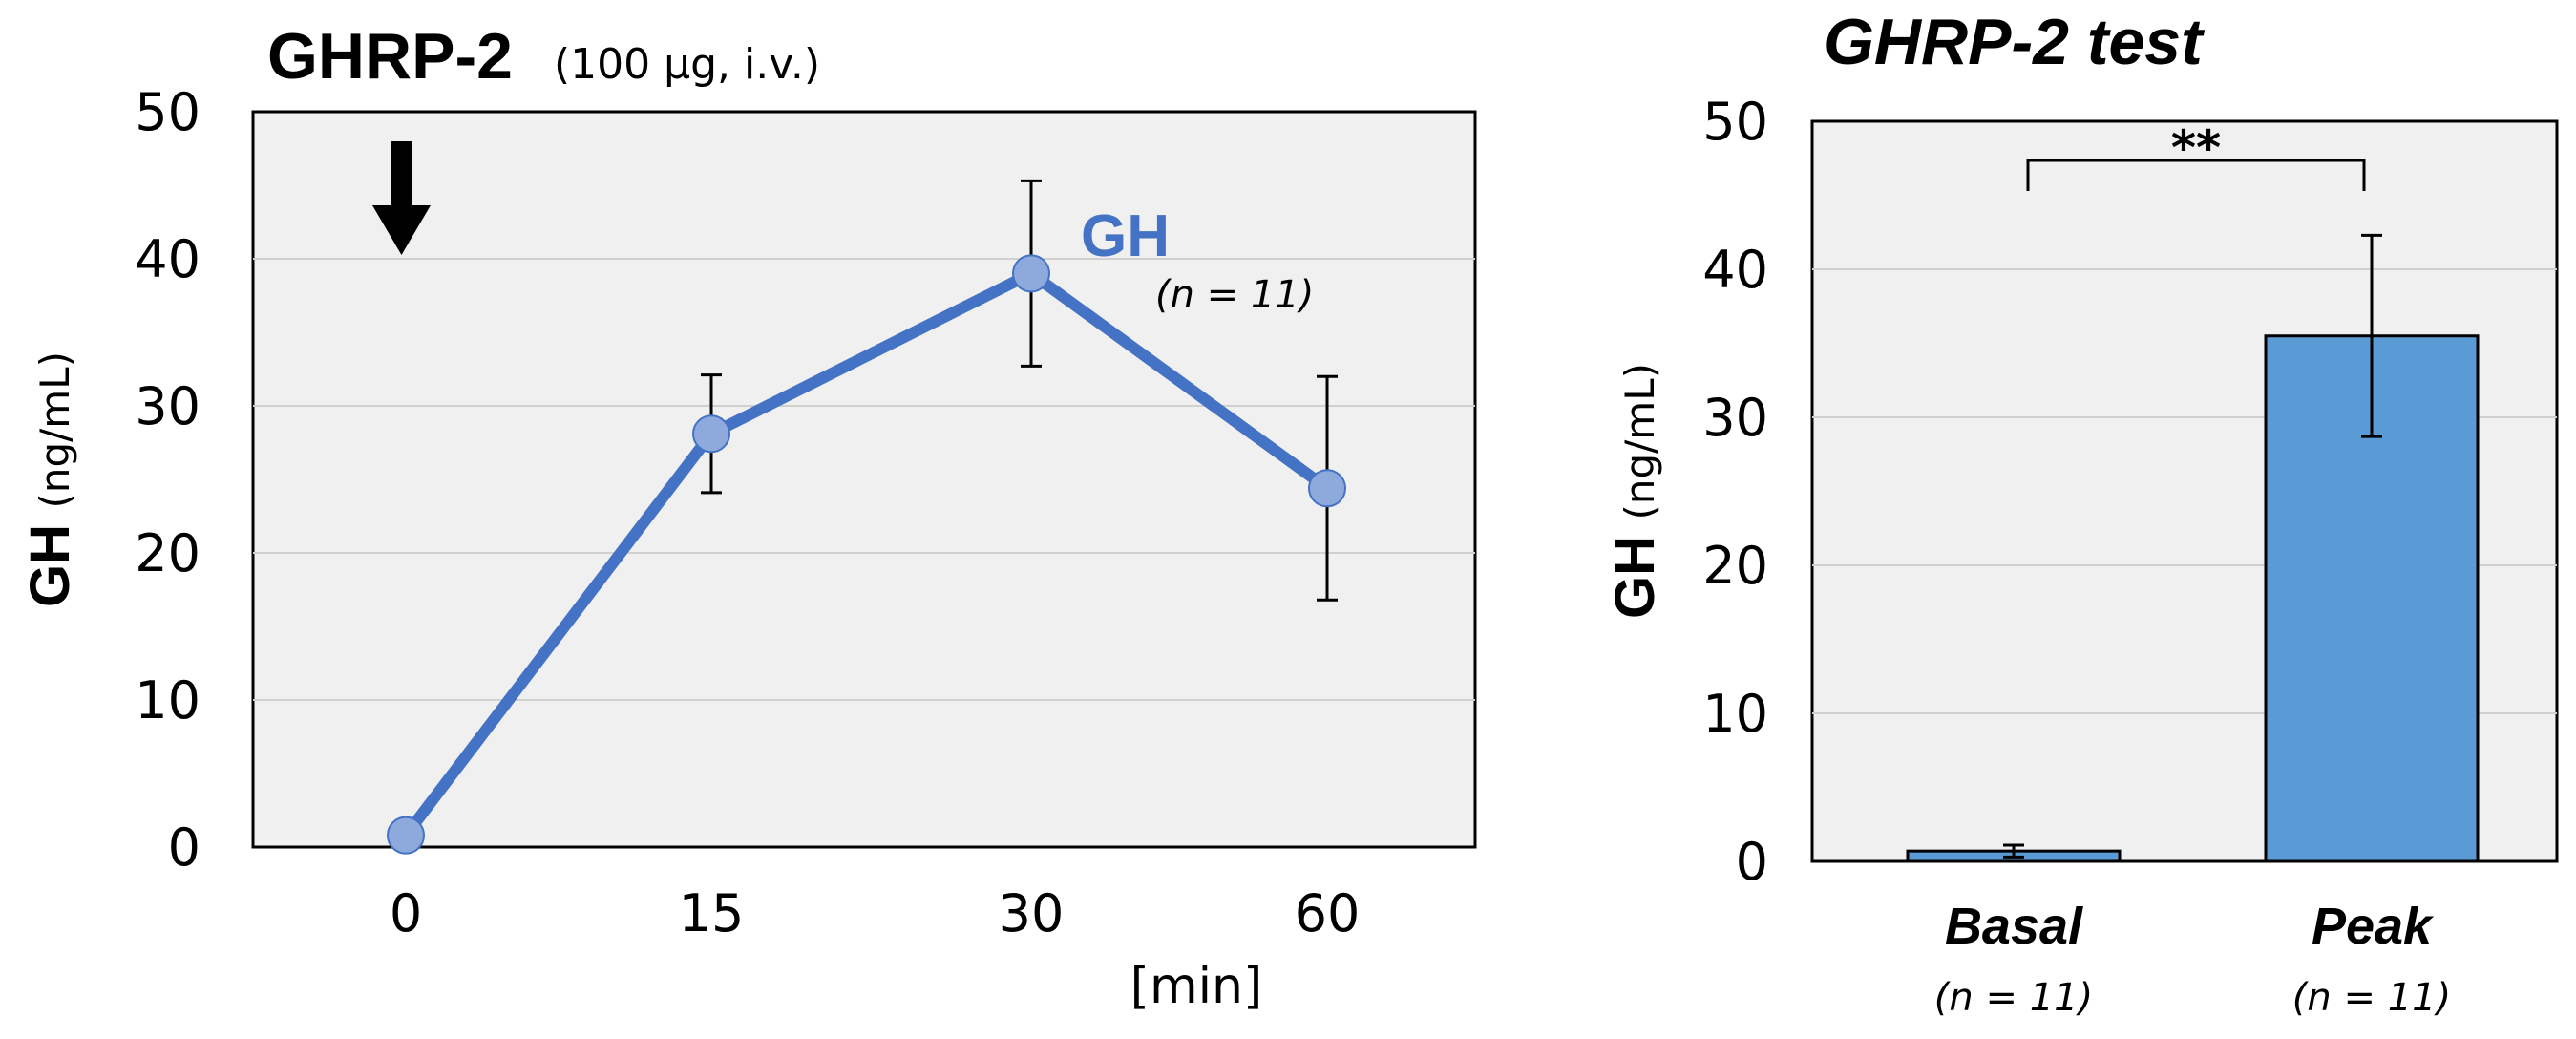  I want to click on line-y-label-unit: (ng/mL), so click(55, 430).